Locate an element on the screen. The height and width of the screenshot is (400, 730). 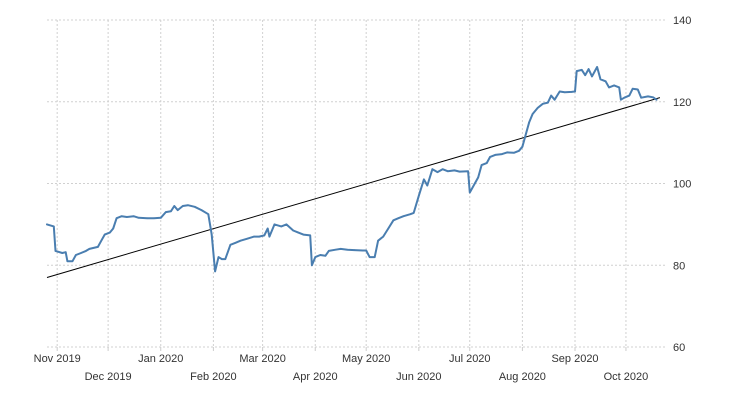
x-tick-label: Oct 2020 is located at coordinates (626, 377).